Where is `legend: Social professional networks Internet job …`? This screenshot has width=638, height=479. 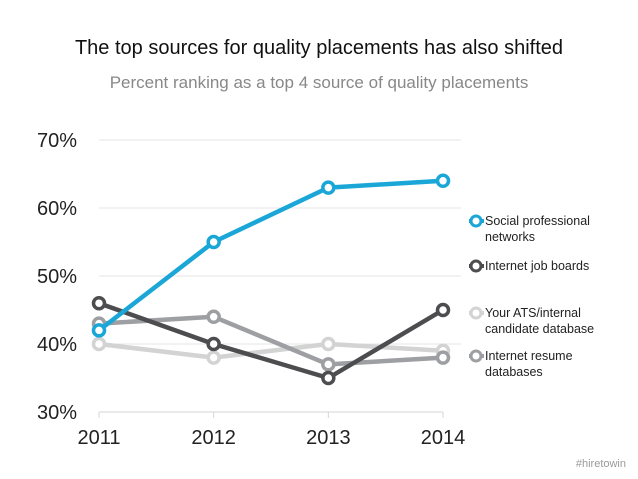
legend: Social professional networks Internet job … is located at coordinates (531, 296).